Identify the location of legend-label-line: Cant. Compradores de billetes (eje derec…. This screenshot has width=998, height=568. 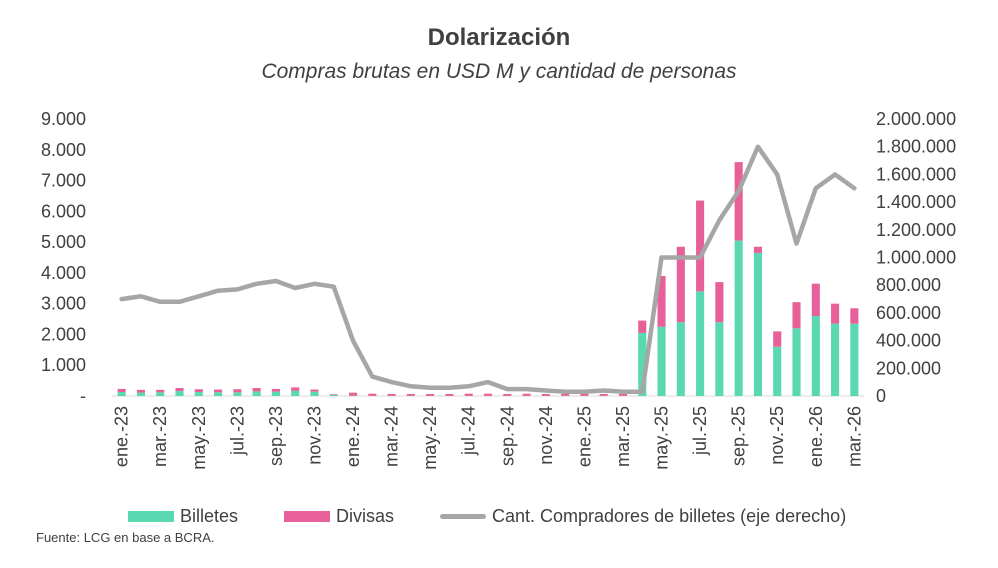
(669, 516).